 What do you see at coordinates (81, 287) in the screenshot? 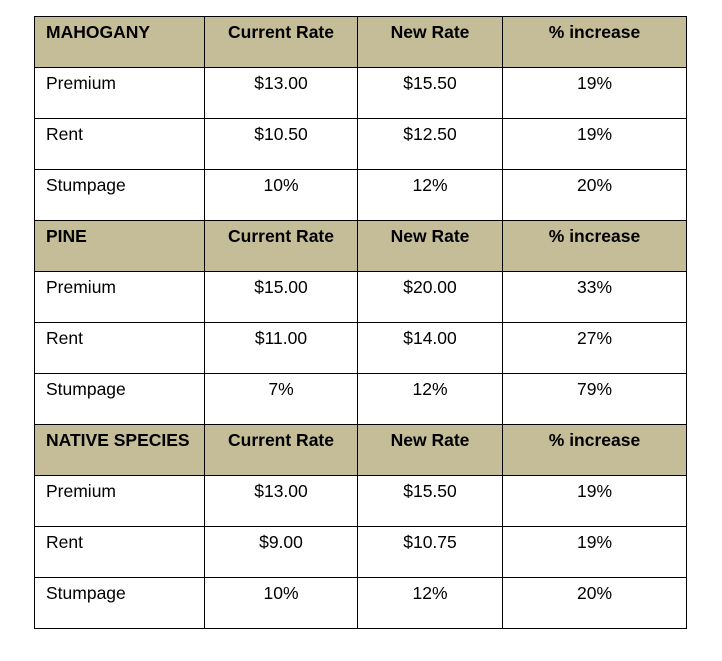
I see `row-label: Premium` at bounding box center [81, 287].